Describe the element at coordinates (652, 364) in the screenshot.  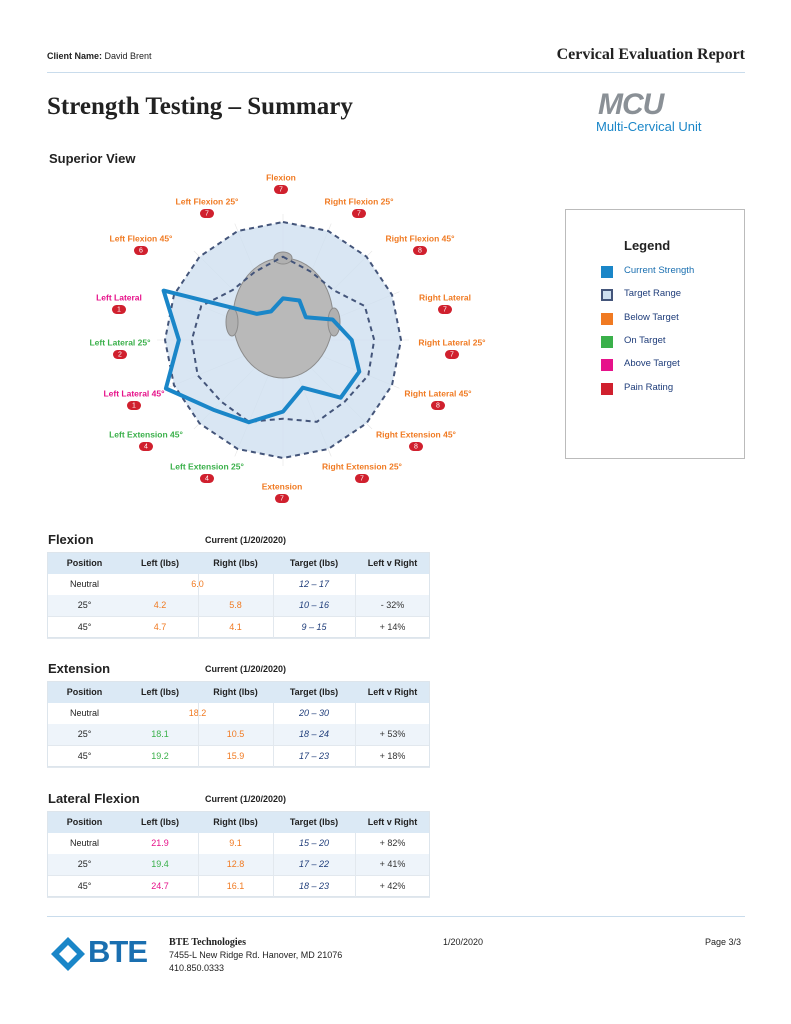
I see `legend-label: Above Target` at that location.